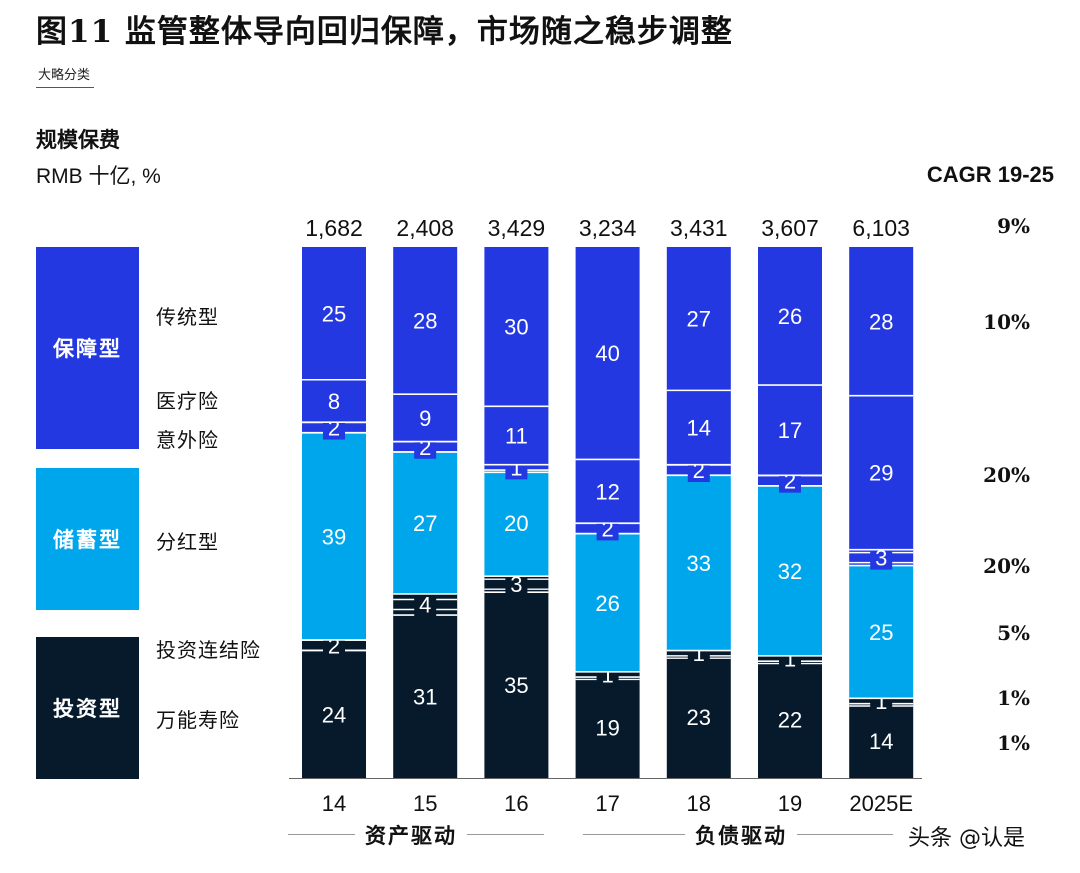 The image size is (1080, 873). I want to click on legend-protection-label: 保障型, so click(87, 349).